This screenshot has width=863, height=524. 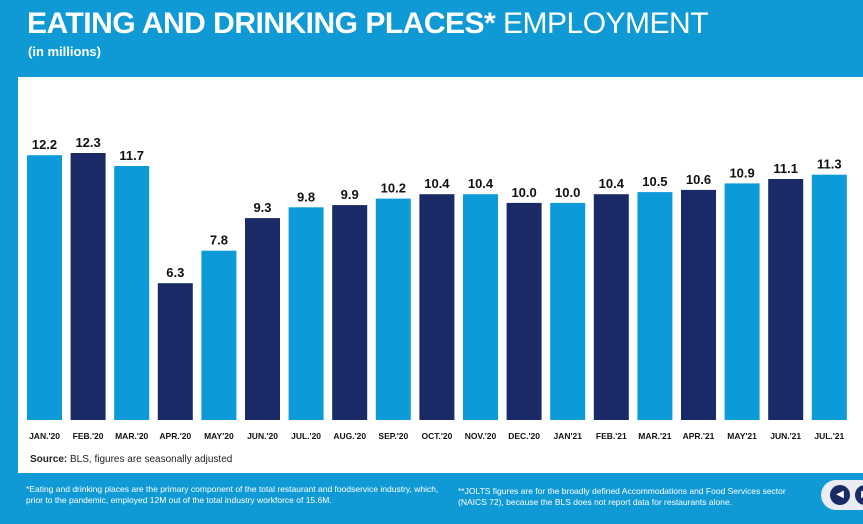 What do you see at coordinates (611, 436) in the screenshot?
I see `x-tick-label-13: FEB.'21` at bounding box center [611, 436].